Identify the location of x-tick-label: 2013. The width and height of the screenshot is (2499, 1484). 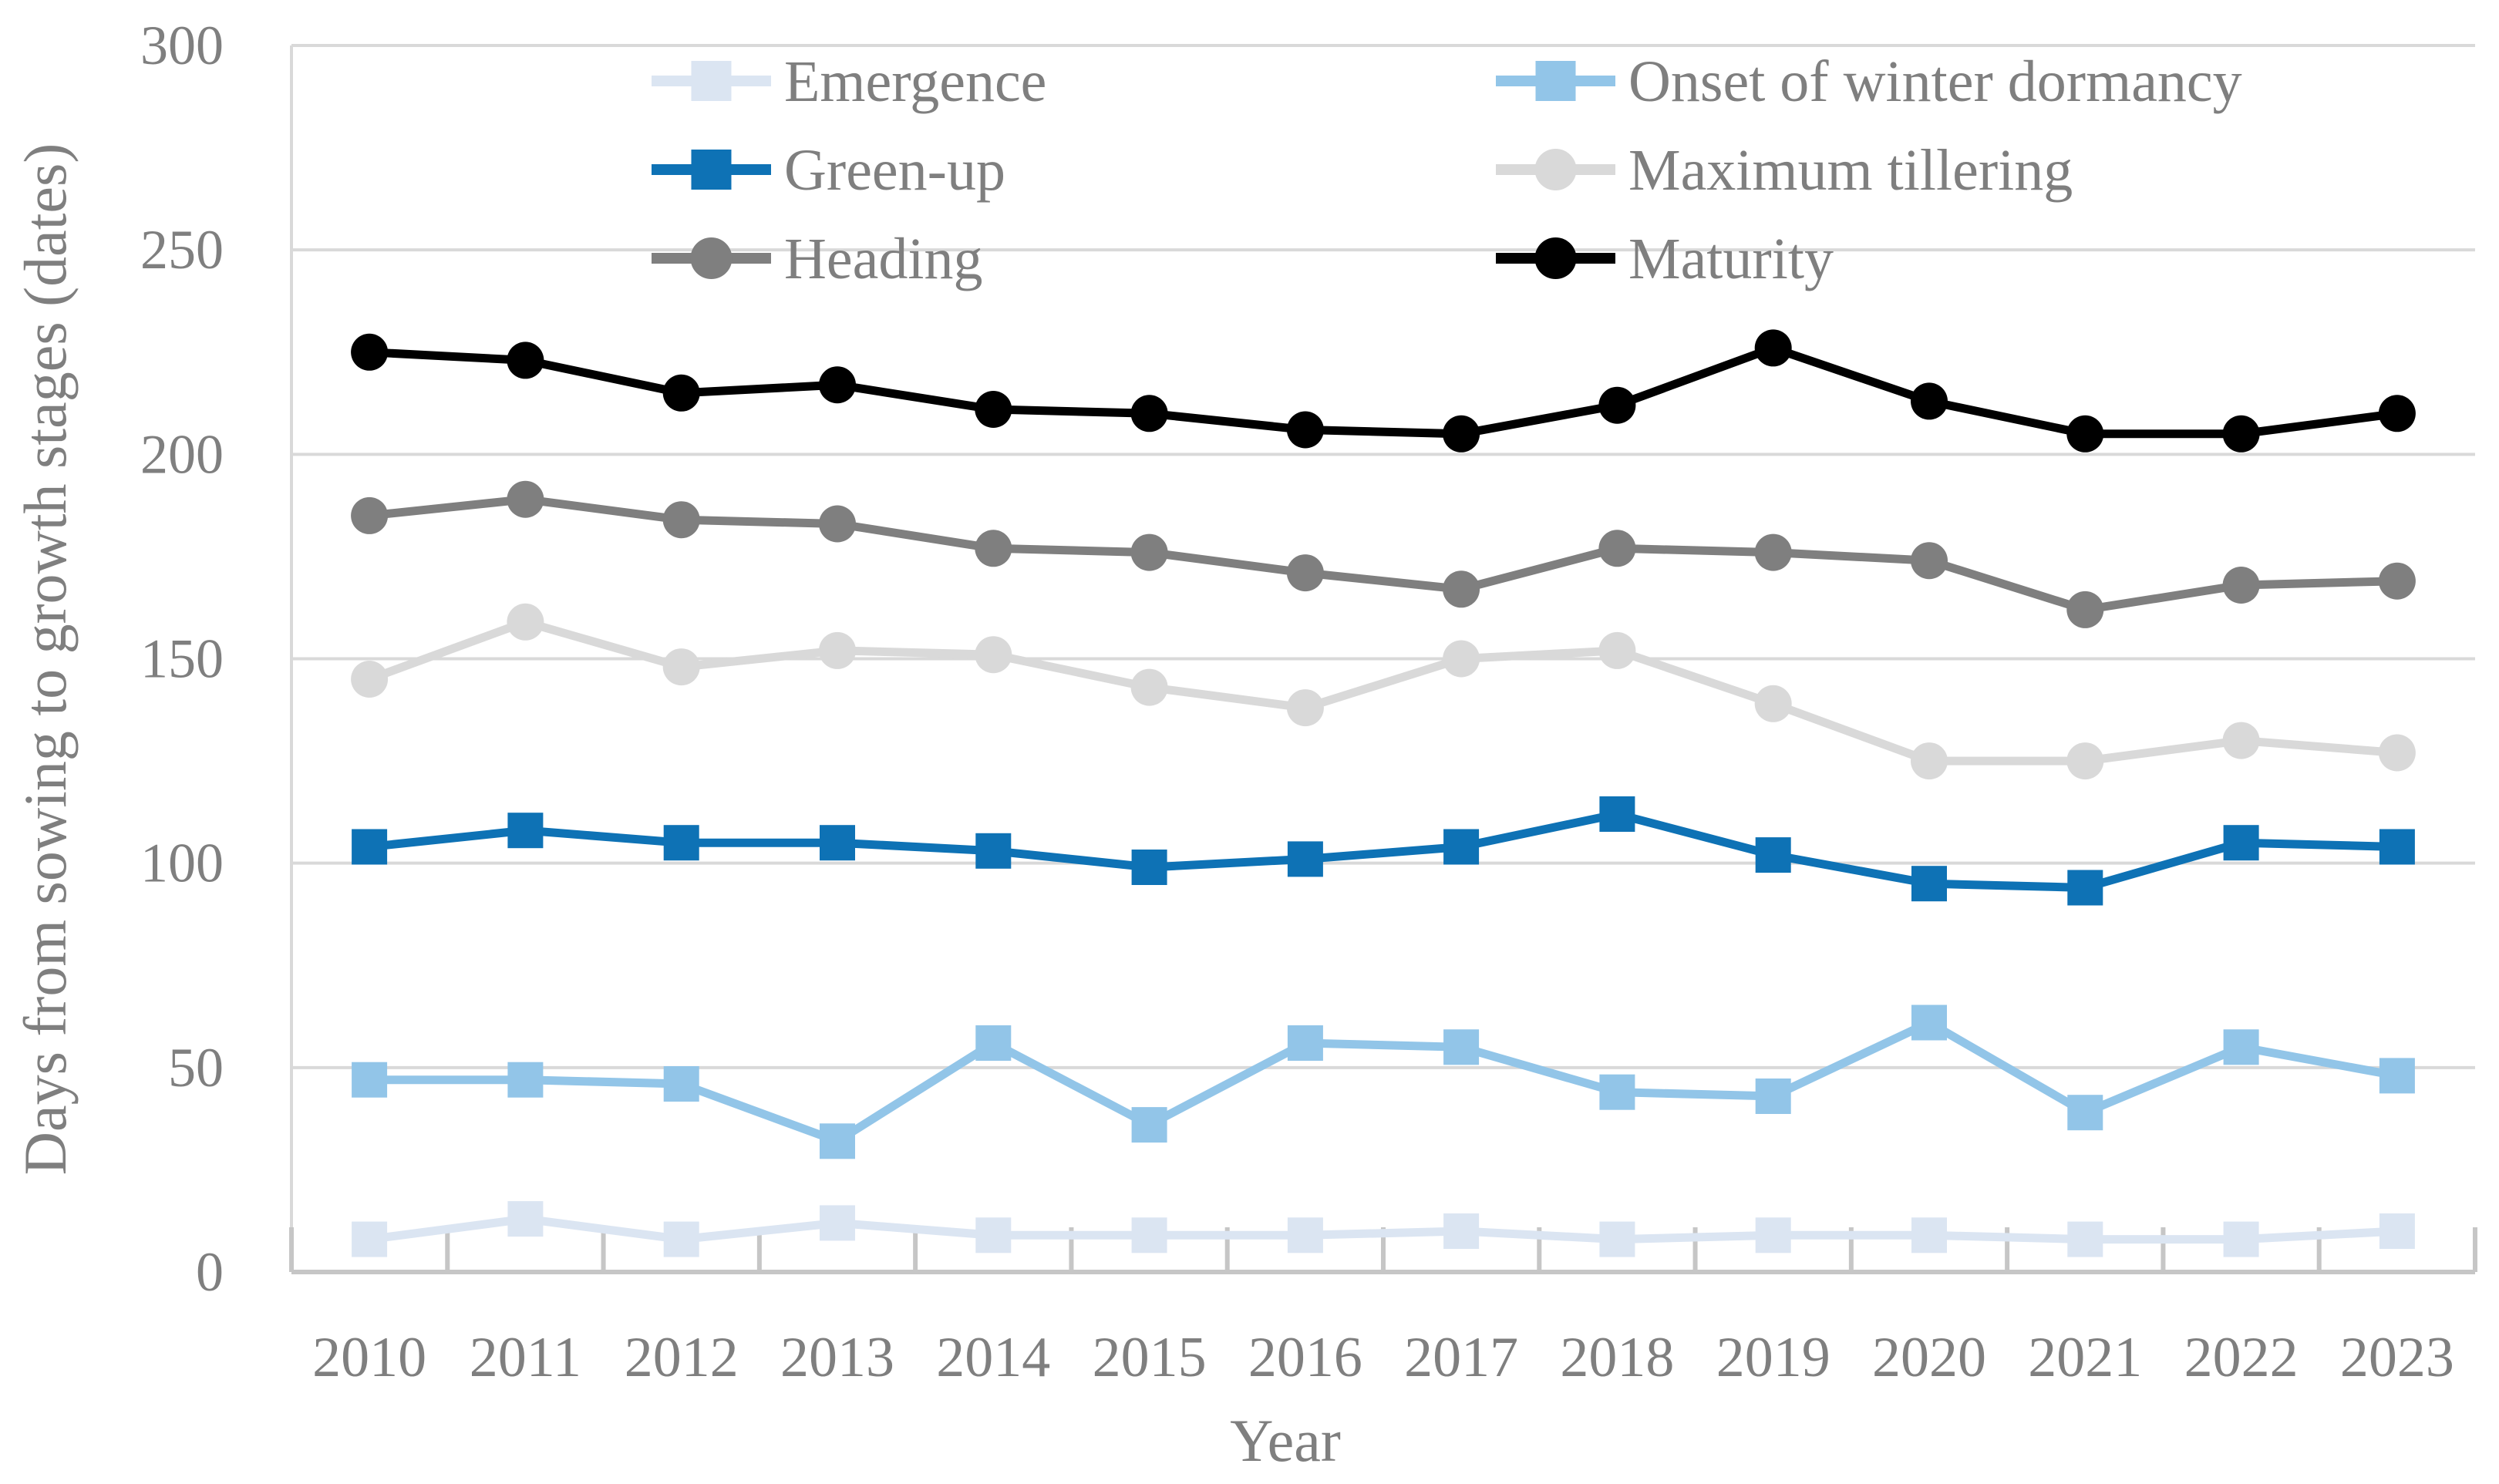
(837, 1357).